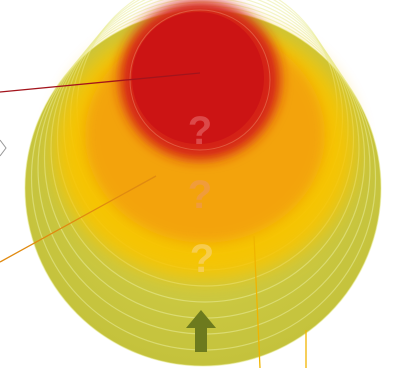  What do you see at coordinates (100, 82) in the screenshot?
I see `leader-line-inner` at bounding box center [100, 82].